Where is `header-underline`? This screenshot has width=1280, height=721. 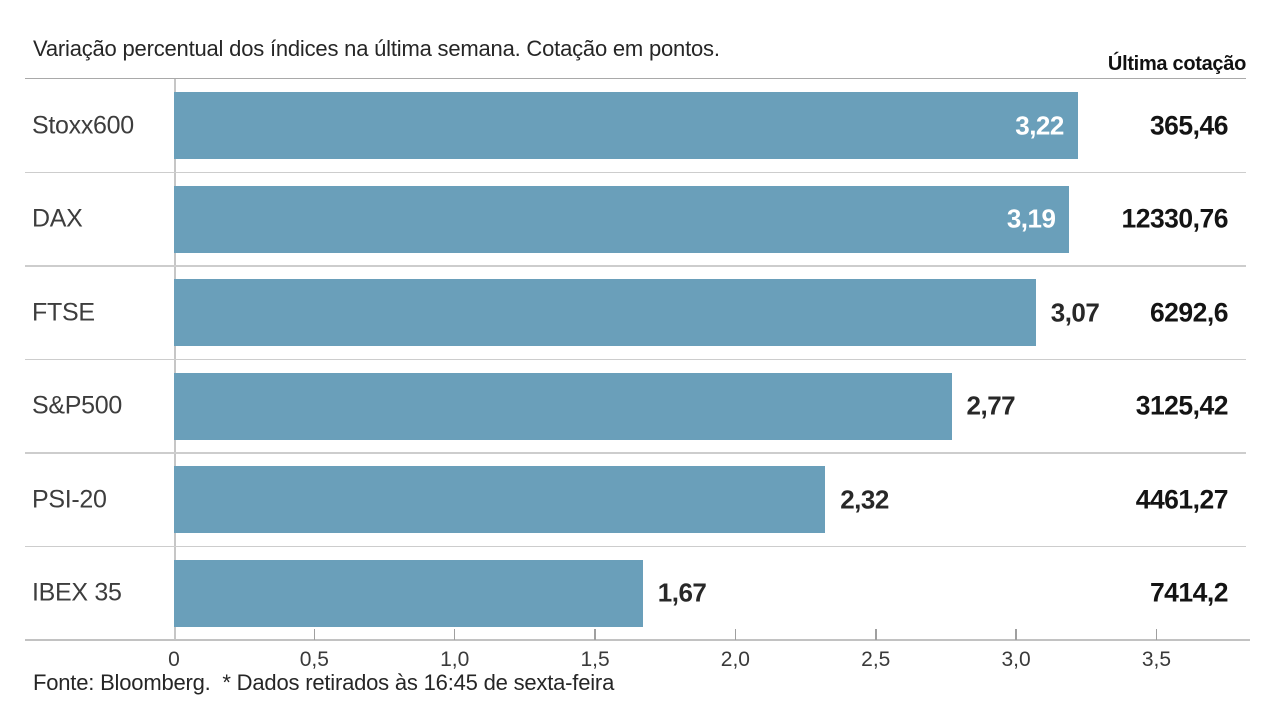
header-underline is located at coordinates (635, 78).